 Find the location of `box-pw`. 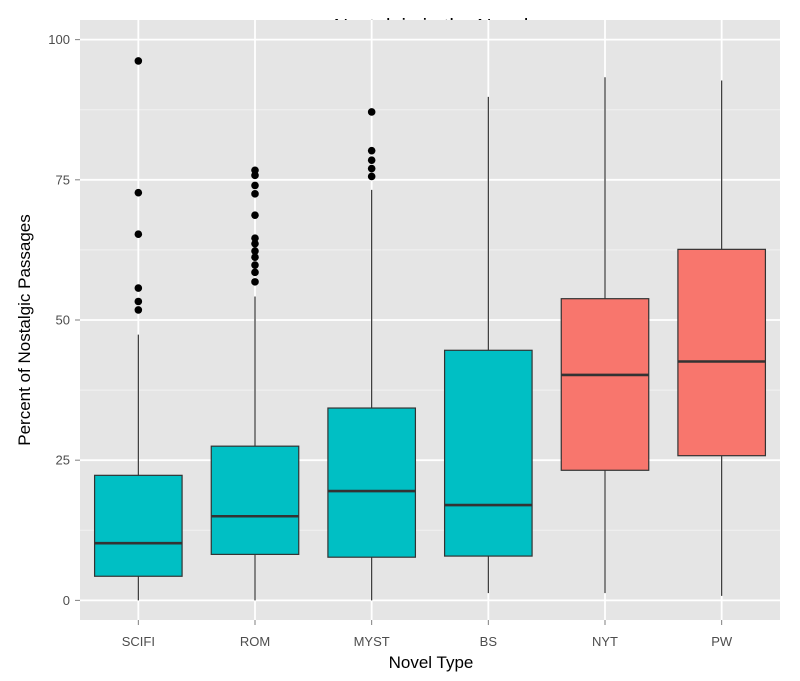

box-pw is located at coordinates (722, 338).